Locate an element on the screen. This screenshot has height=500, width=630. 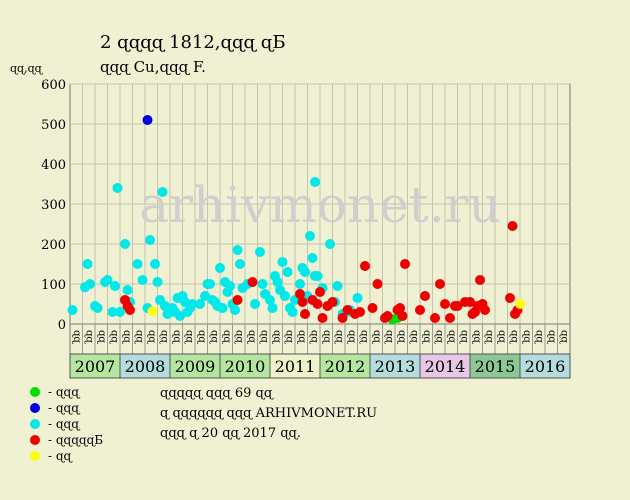
year-label: 2007 is located at coordinates (95, 366).